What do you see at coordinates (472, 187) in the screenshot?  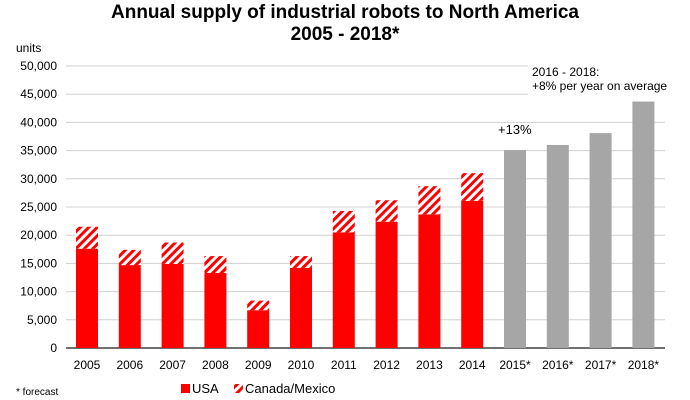 I see `bar-canada-mexico-2014` at bounding box center [472, 187].